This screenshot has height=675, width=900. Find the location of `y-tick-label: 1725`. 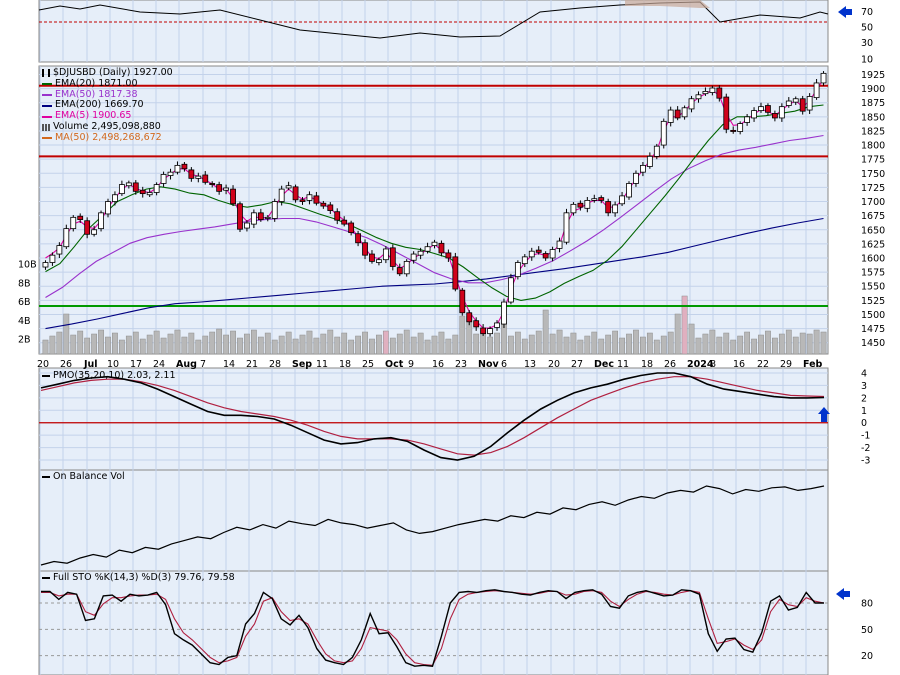

y-tick-label: 1725 is located at coordinates (873, 188).